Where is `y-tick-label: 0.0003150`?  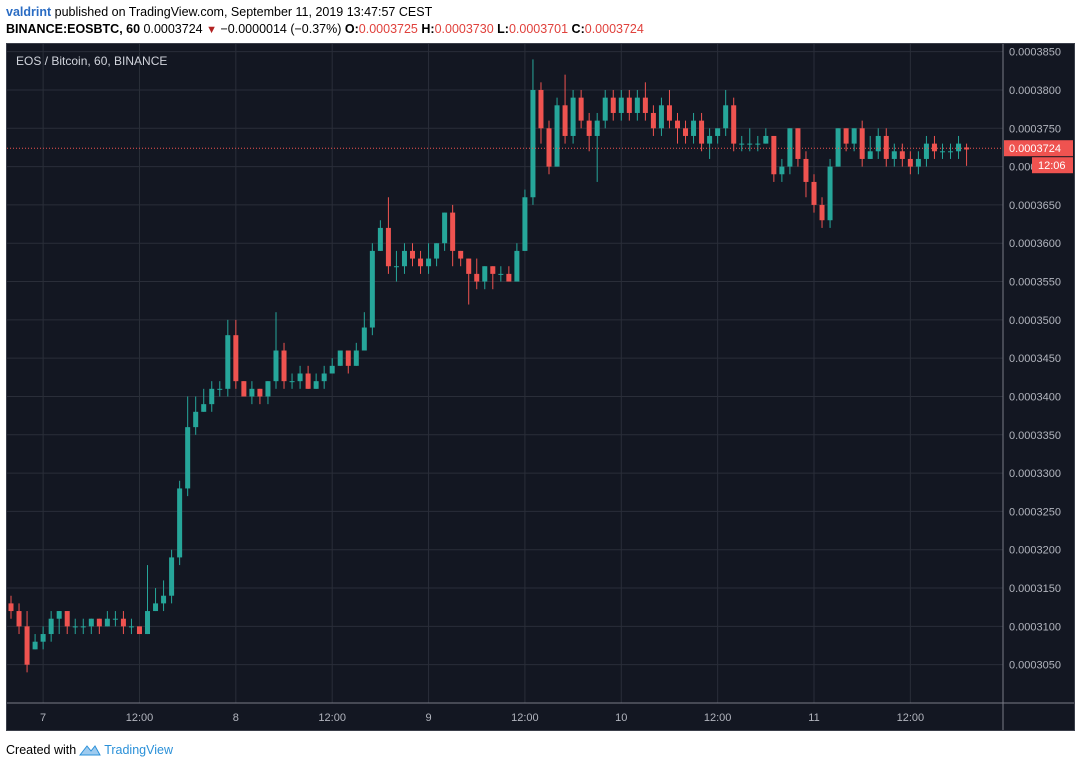 y-tick-label: 0.0003150 is located at coordinates (1035, 589).